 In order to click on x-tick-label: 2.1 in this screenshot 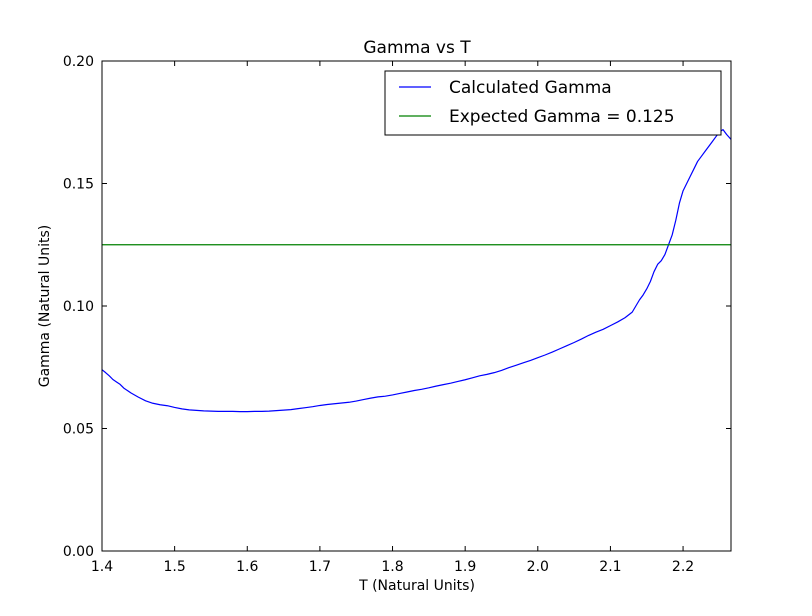, I will do `click(610, 567)`.